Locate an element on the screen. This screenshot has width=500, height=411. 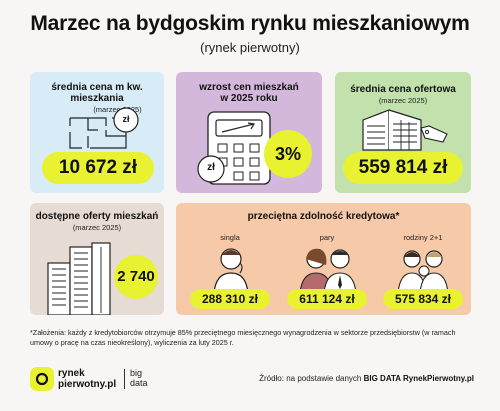
card-average-price-label: średnia cena m kw. mieszkania is located at coordinates (97, 93).